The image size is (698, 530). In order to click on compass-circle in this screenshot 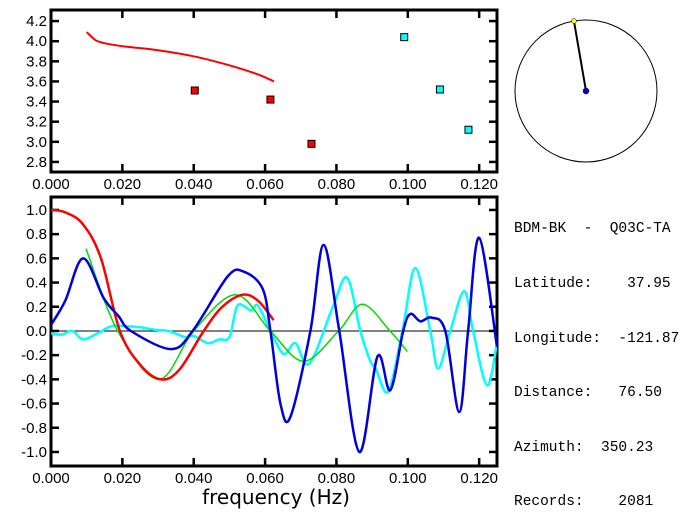, I will do `click(586, 91)`.